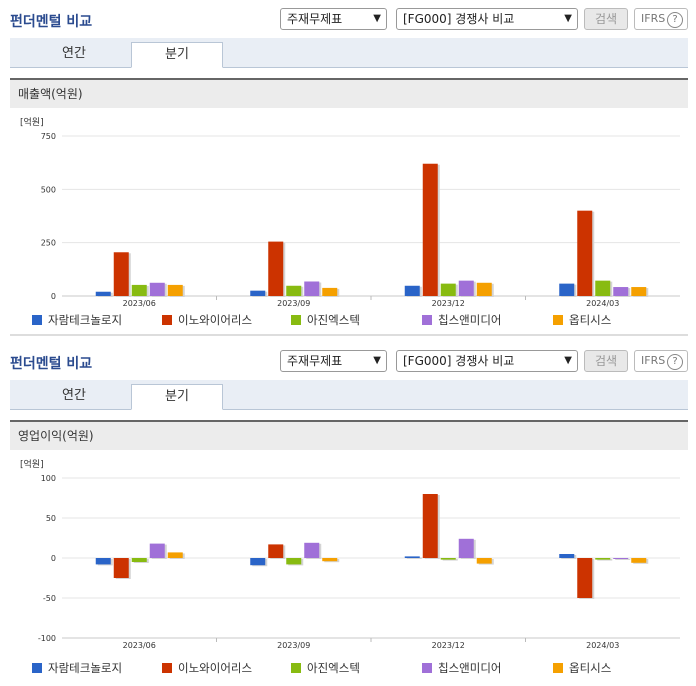  What do you see at coordinates (48, 478) in the screenshot?
I see `y-tick-label: 100` at bounding box center [48, 478].